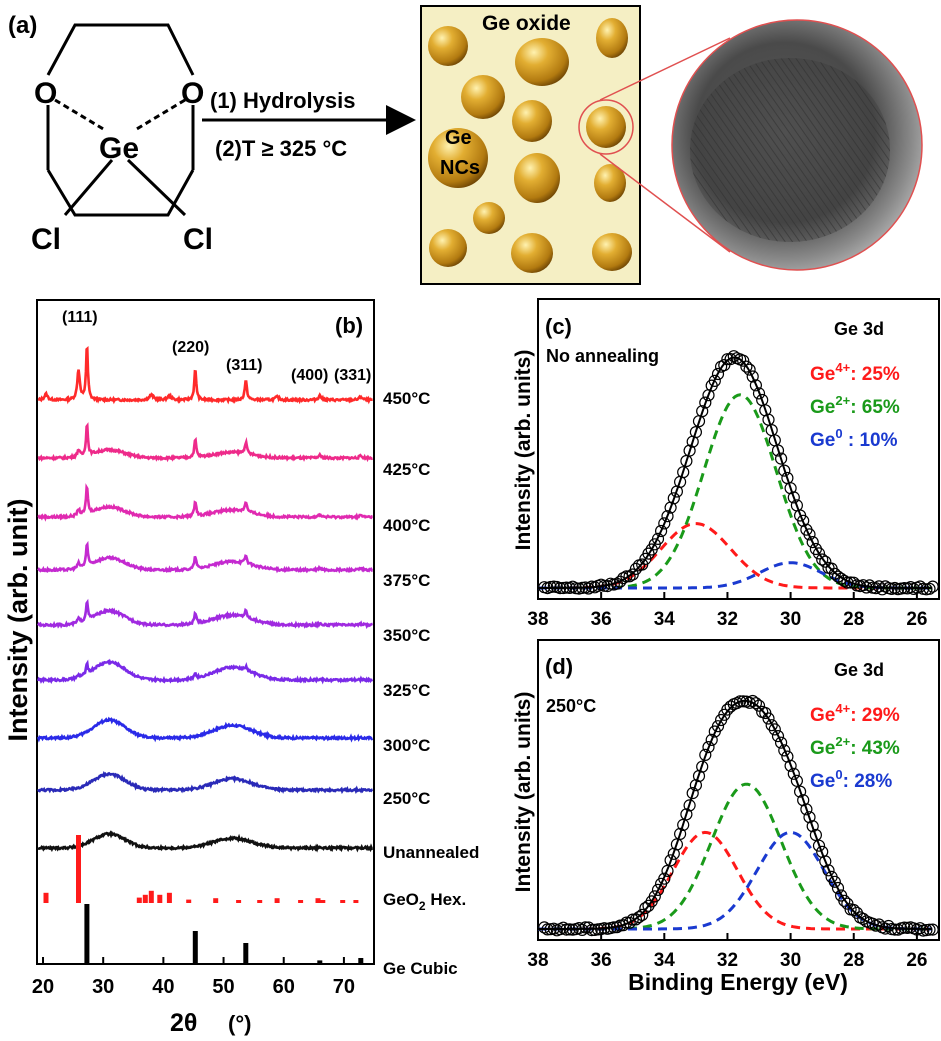 Image resolution: width=941 pixels, height=1041 pixels. I want to click on panel-a-label: (a), so click(22, 25).